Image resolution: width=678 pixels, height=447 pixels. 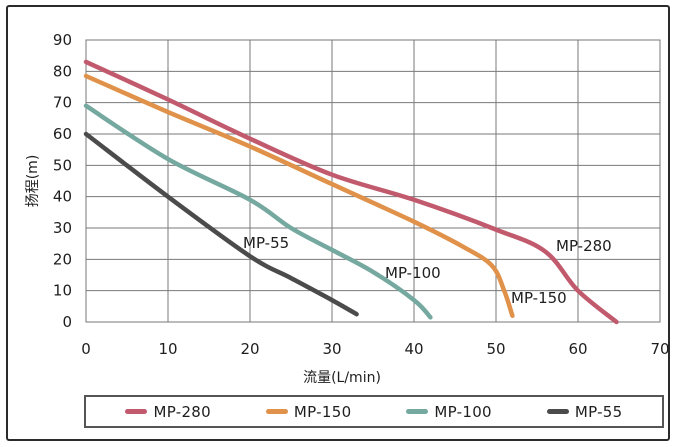 I want to click on legend-label: MP-100, so click(x=463, y=411).